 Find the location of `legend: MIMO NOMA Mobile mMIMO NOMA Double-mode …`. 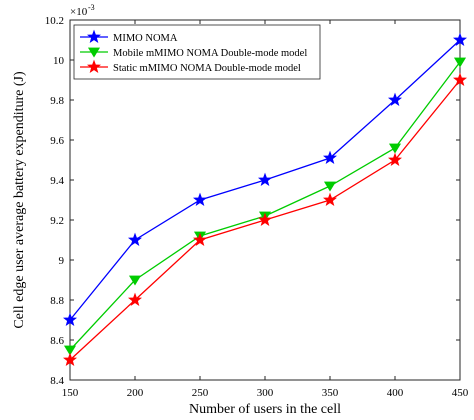

legend: MIMO NOMA Mobile mMIMO NOMA Double-mode … is located at coordinates (197, 52).